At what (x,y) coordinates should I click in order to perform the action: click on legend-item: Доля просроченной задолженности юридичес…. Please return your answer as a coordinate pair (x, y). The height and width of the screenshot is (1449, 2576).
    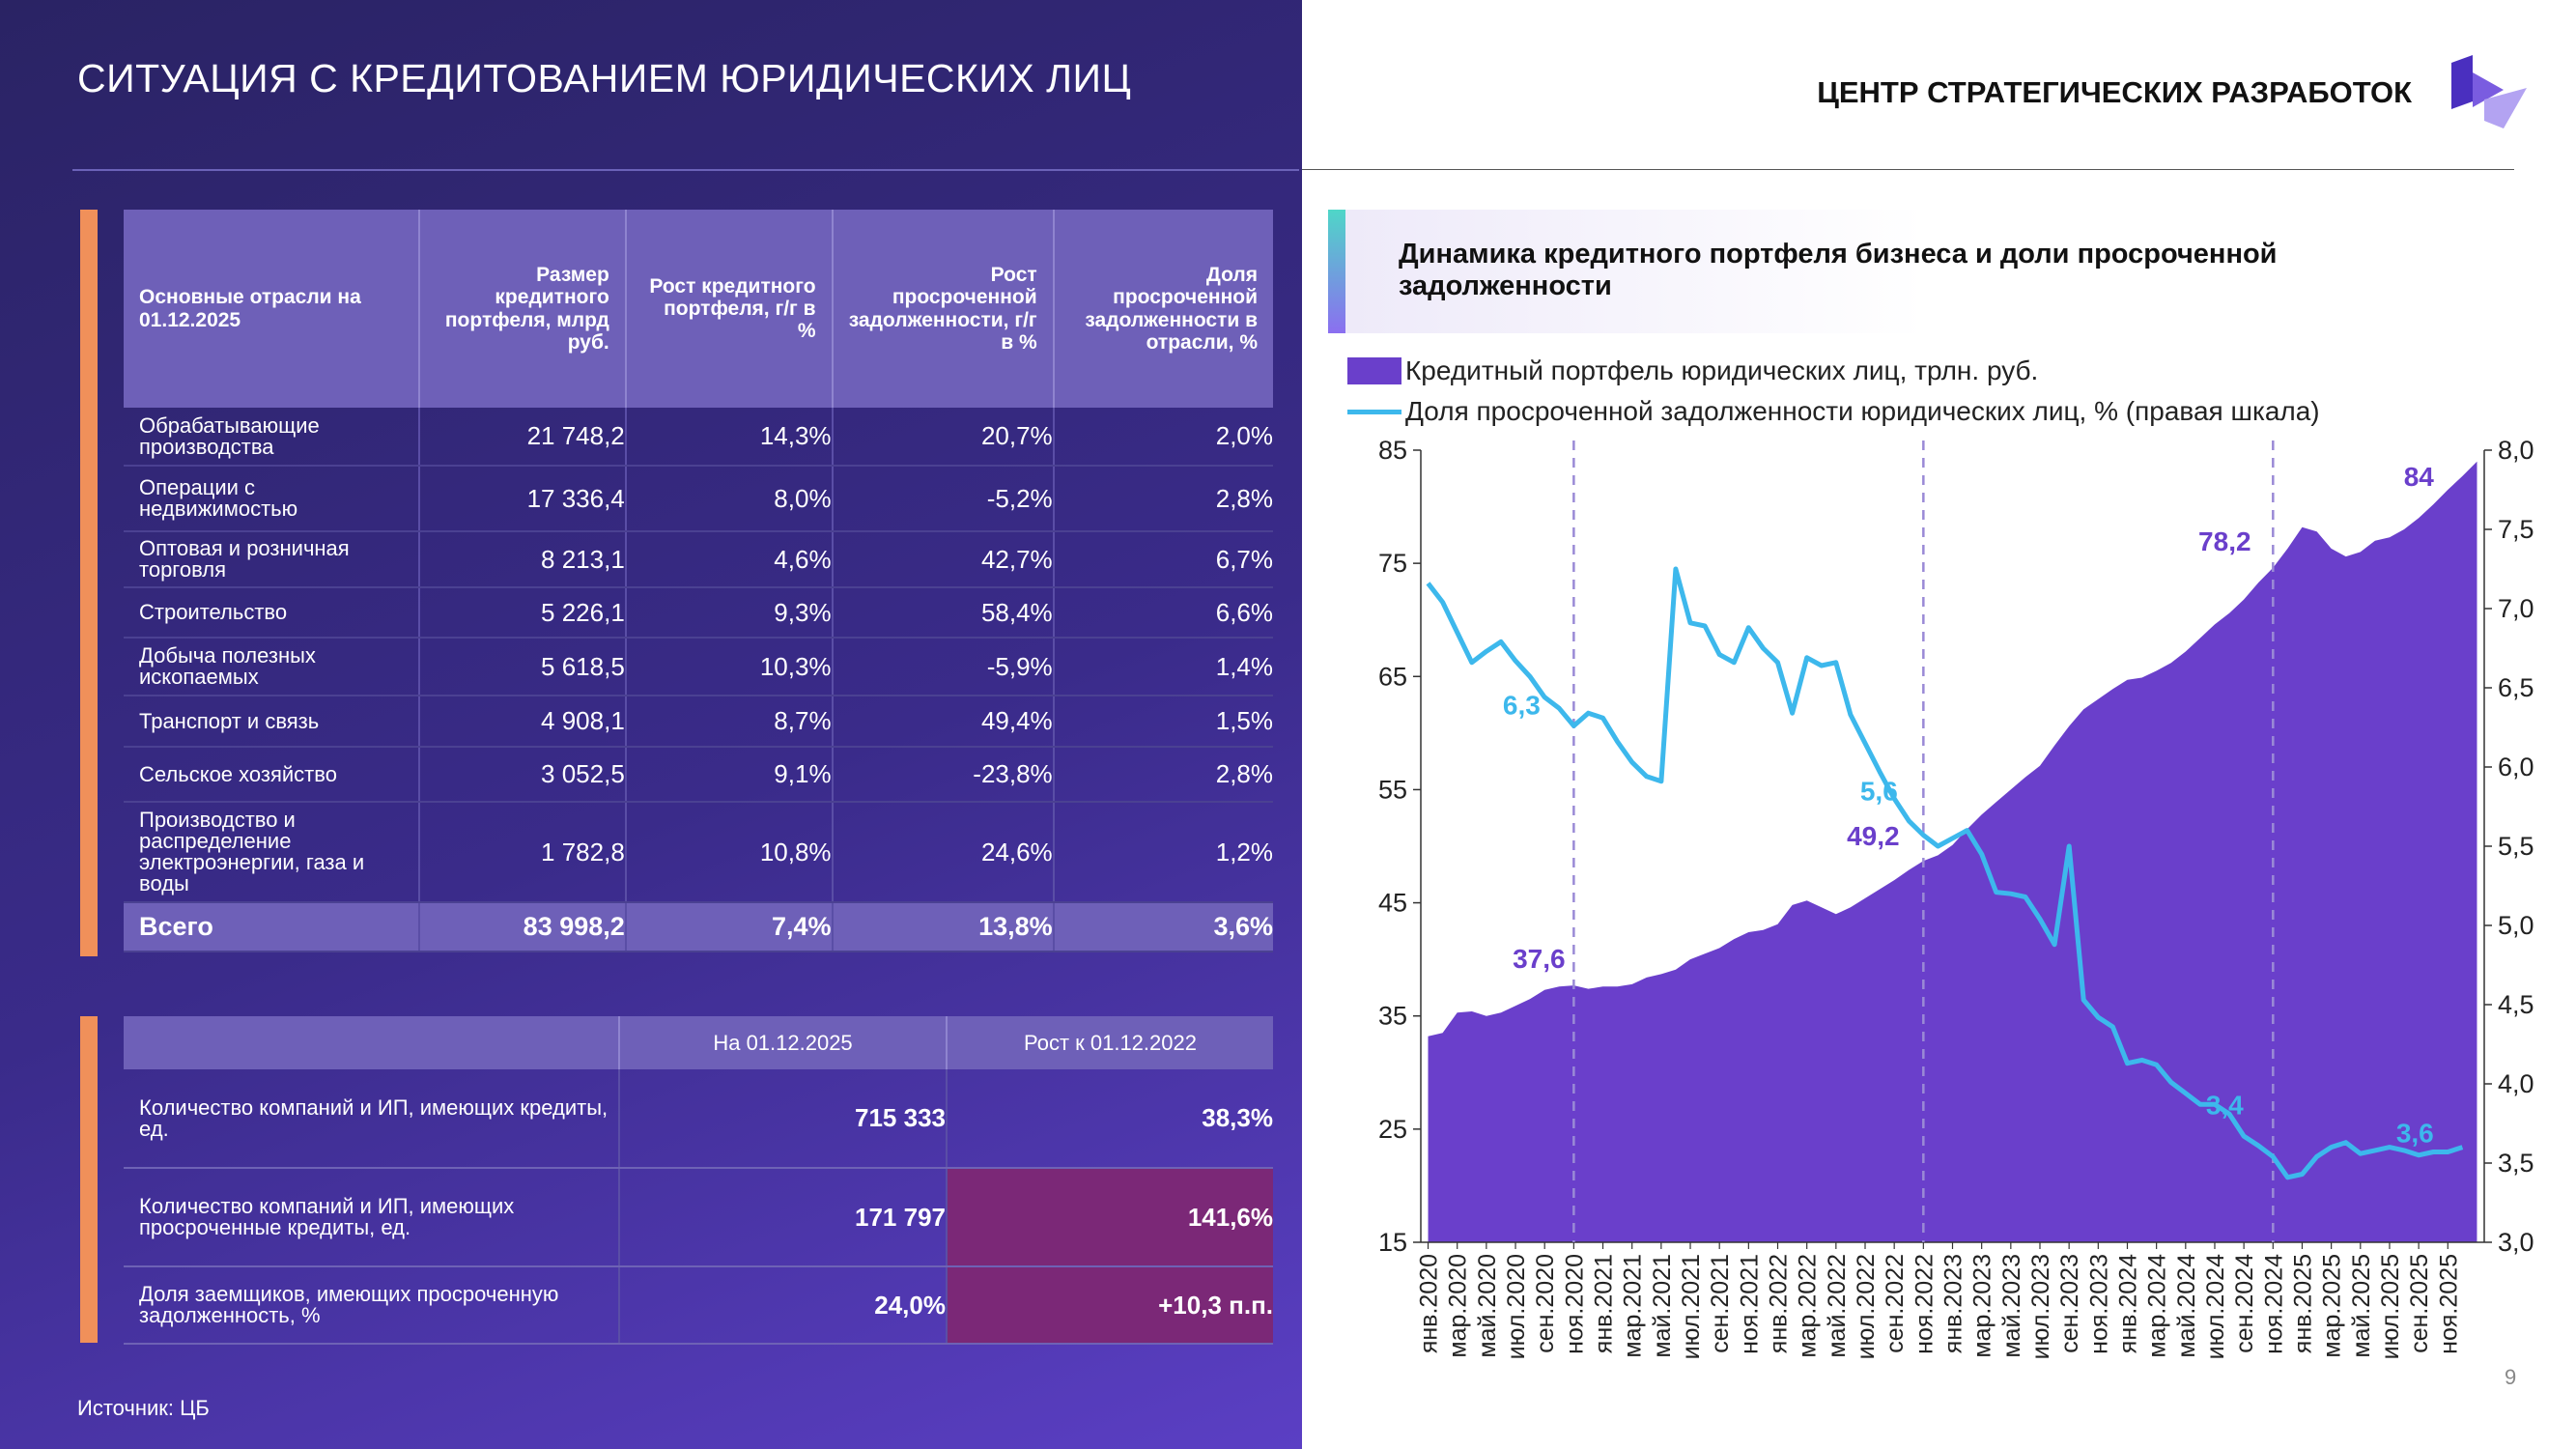
    Looking at the image, I should click on (1833, 411).